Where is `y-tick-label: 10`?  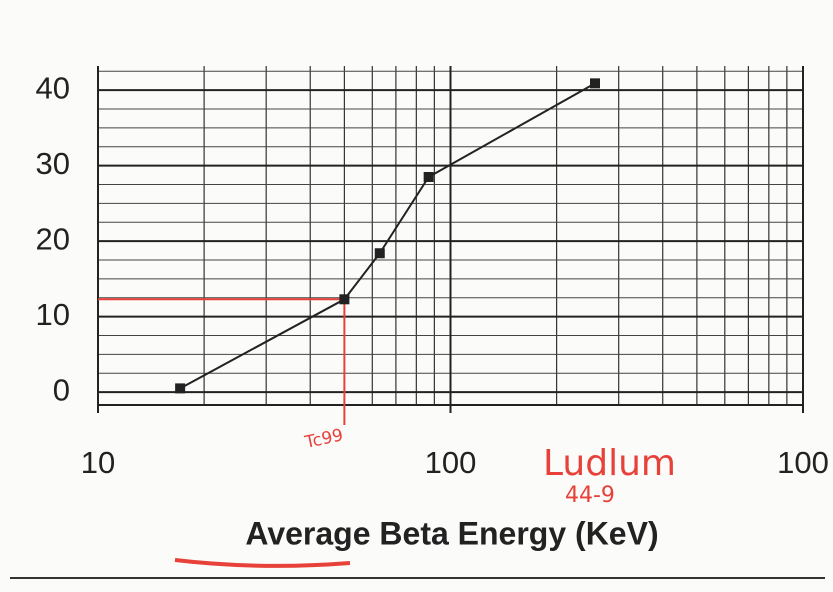
y-tick-label: 10 is located at coordinates (53, 314).